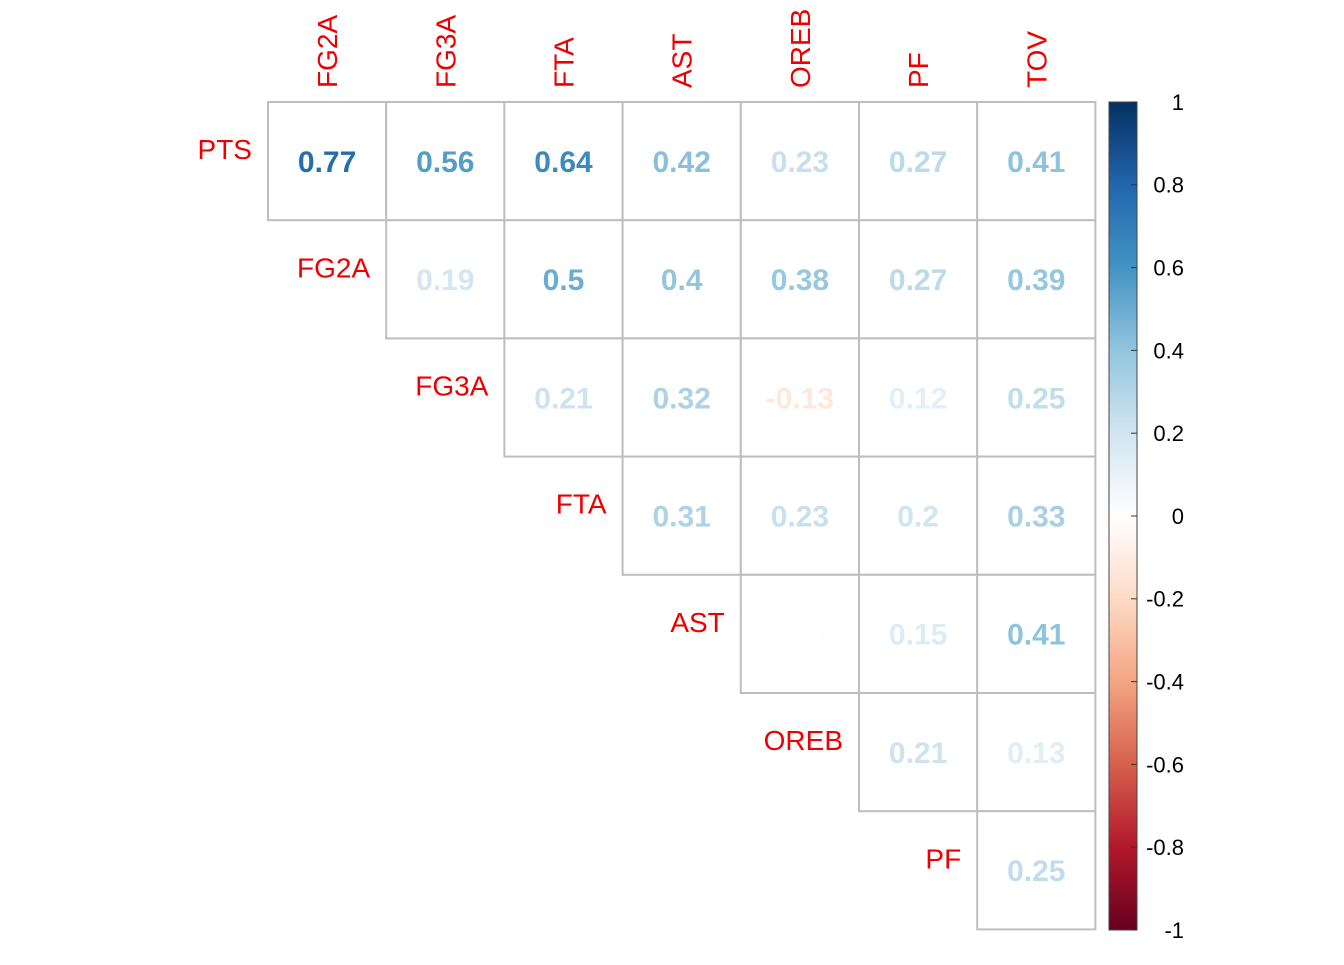  What do you see at coordinates (564, 62) in the screenshot?
I see `column-label: FTA` at bounding box center [564, 62].